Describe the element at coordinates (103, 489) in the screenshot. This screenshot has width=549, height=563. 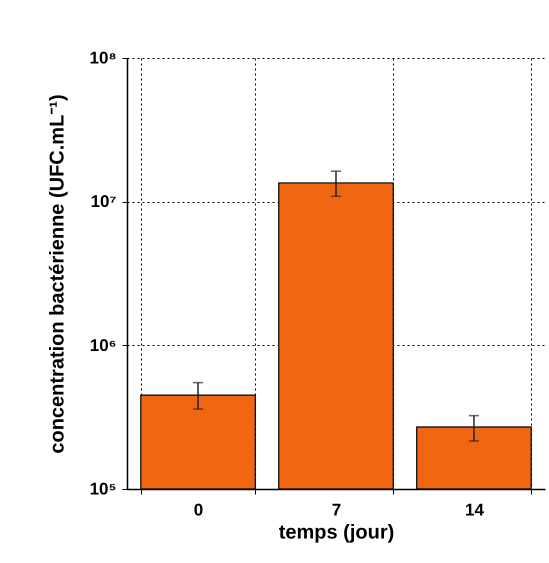
I see `y-tick-label: 10⁵` at that location.